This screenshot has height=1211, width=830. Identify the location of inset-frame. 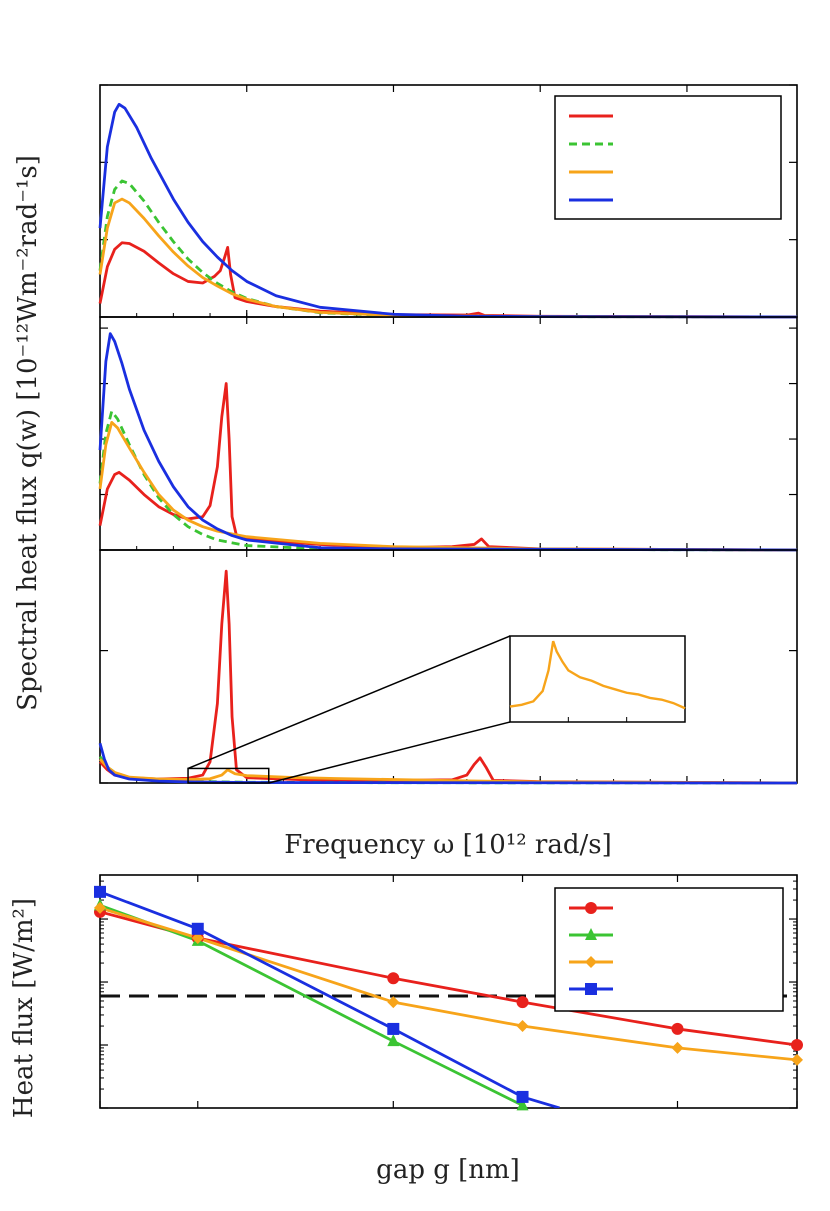
(597, 679).